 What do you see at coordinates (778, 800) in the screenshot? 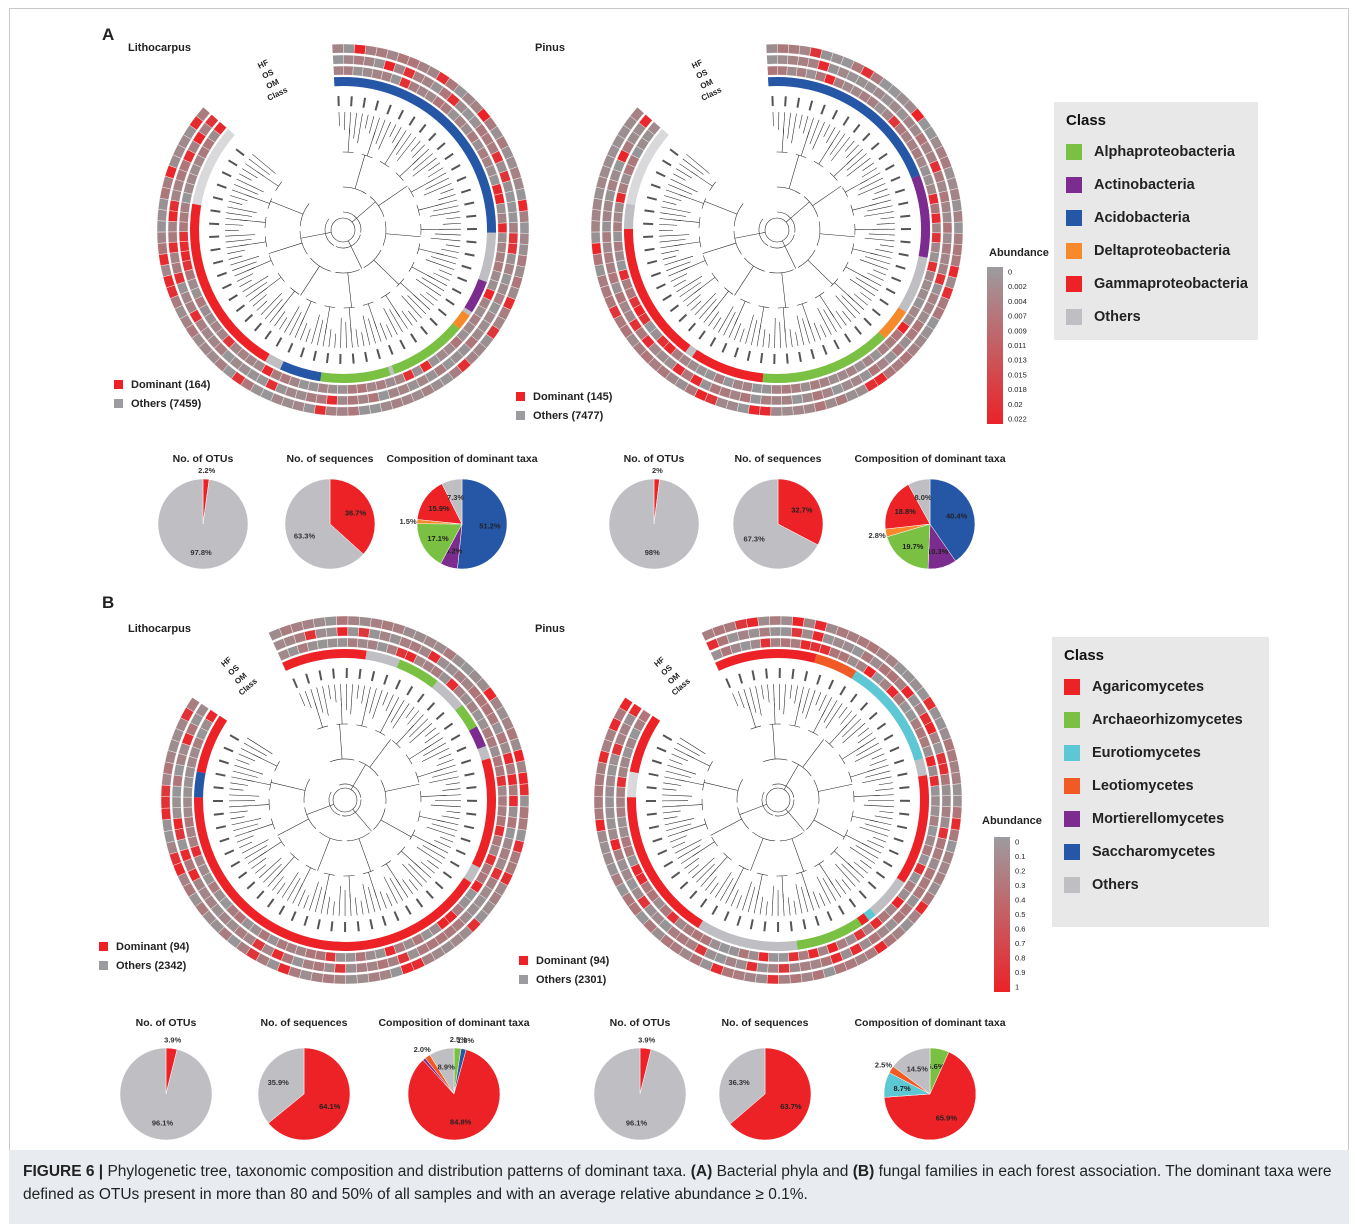
I see `otu-label-band` at bounding box center [778, 800].